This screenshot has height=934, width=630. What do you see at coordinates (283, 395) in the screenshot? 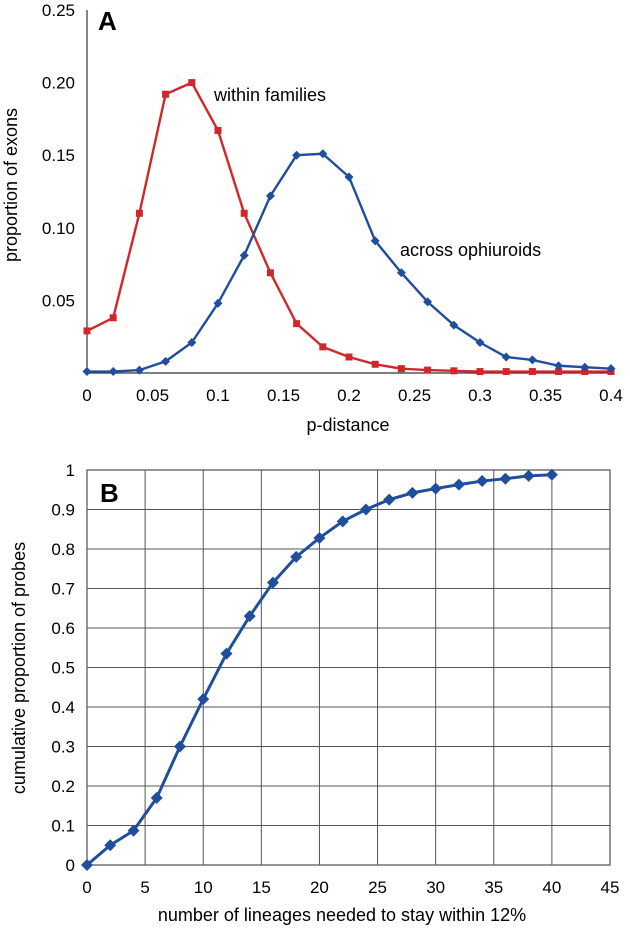
I see `a-x-tick-label: 0.15` at bounding box center [283, 395].